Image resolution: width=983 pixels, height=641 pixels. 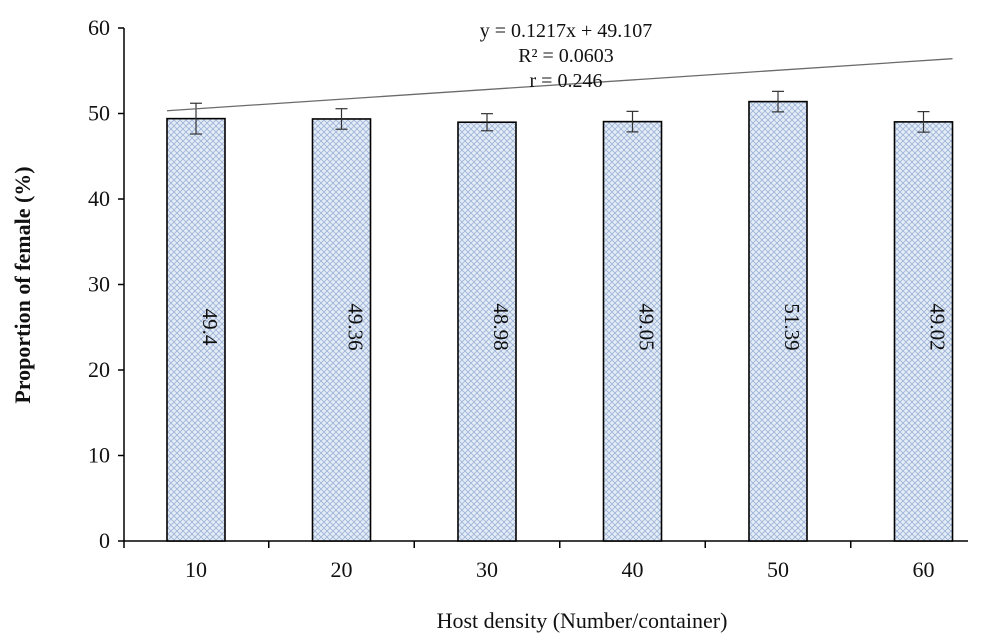 What do you see at coordinates (582, 620) in the screenshot?
I see `x-axis-title: Host density (Number/container)` at bounding box center [582, 620].